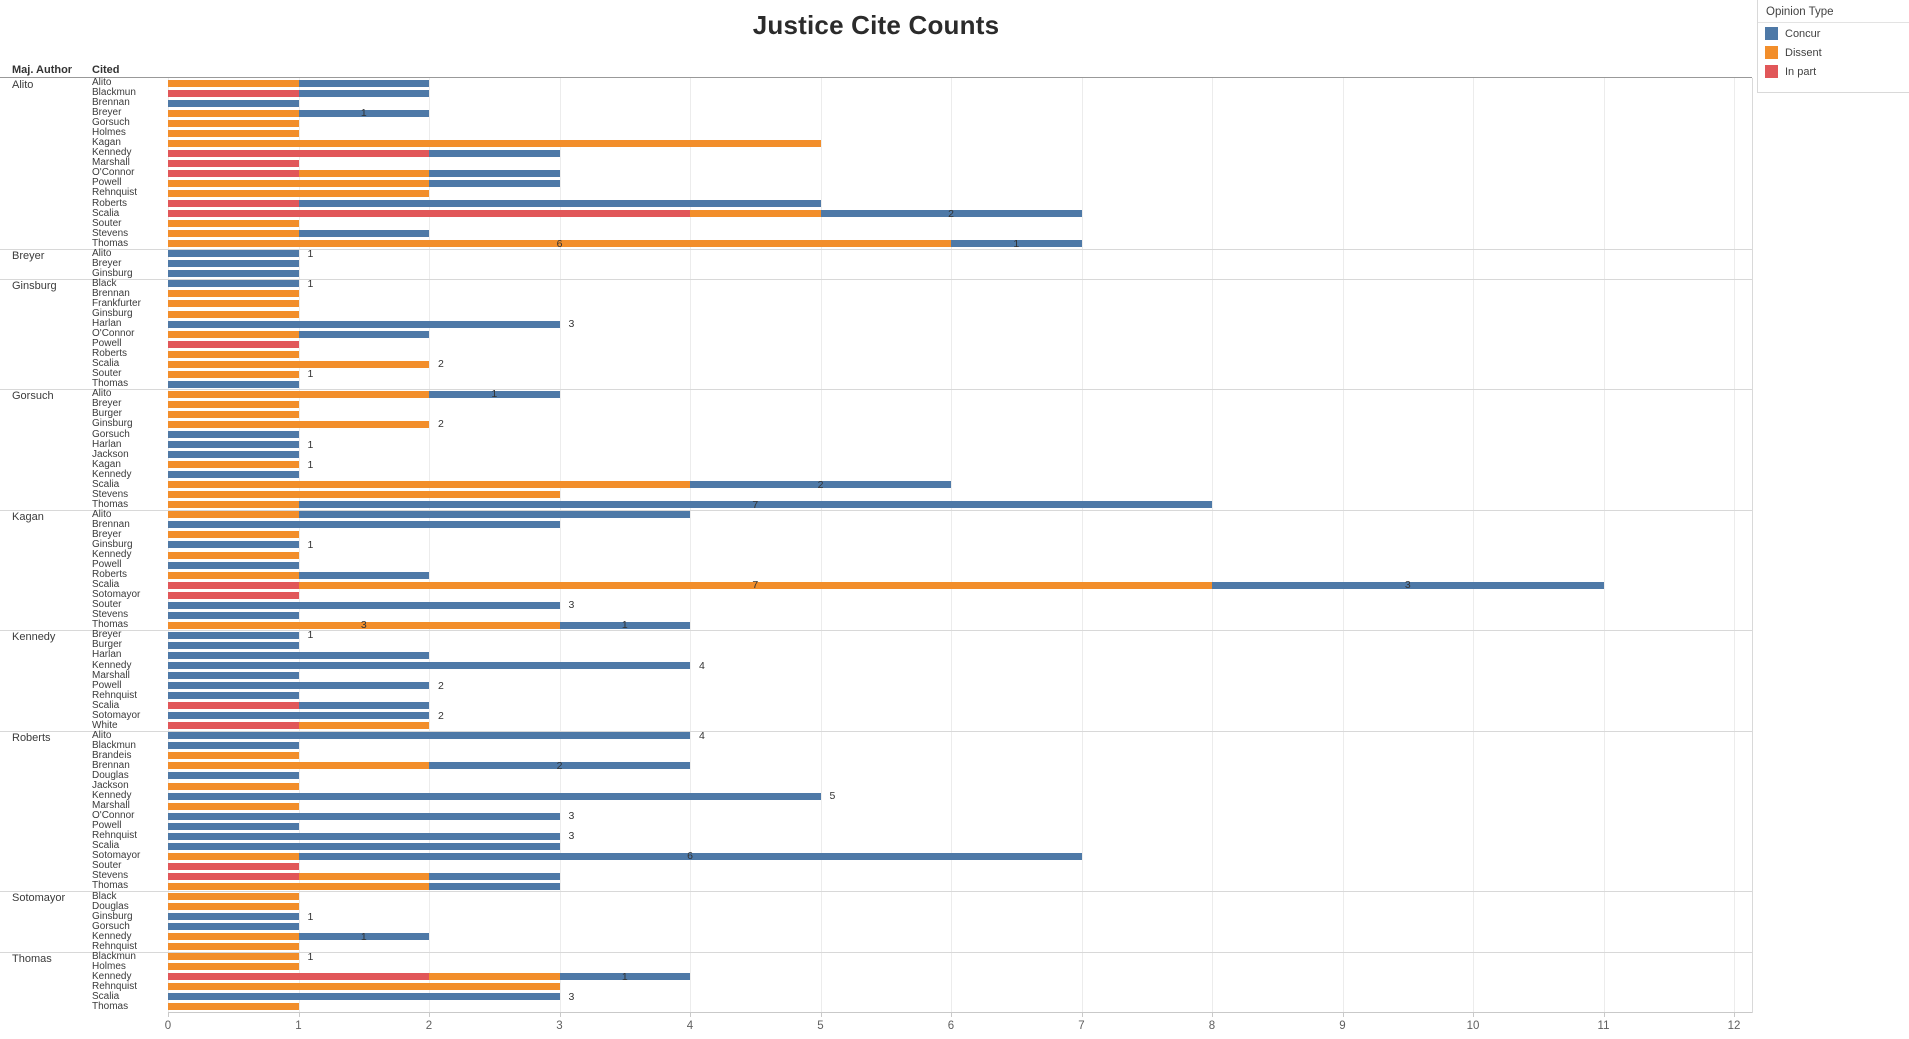 This screenshot has height=1039, width=1909. Describe the element at coordinates (1833, 71) in the screenshot. I see `legend-item-inpart: In part` at that location.